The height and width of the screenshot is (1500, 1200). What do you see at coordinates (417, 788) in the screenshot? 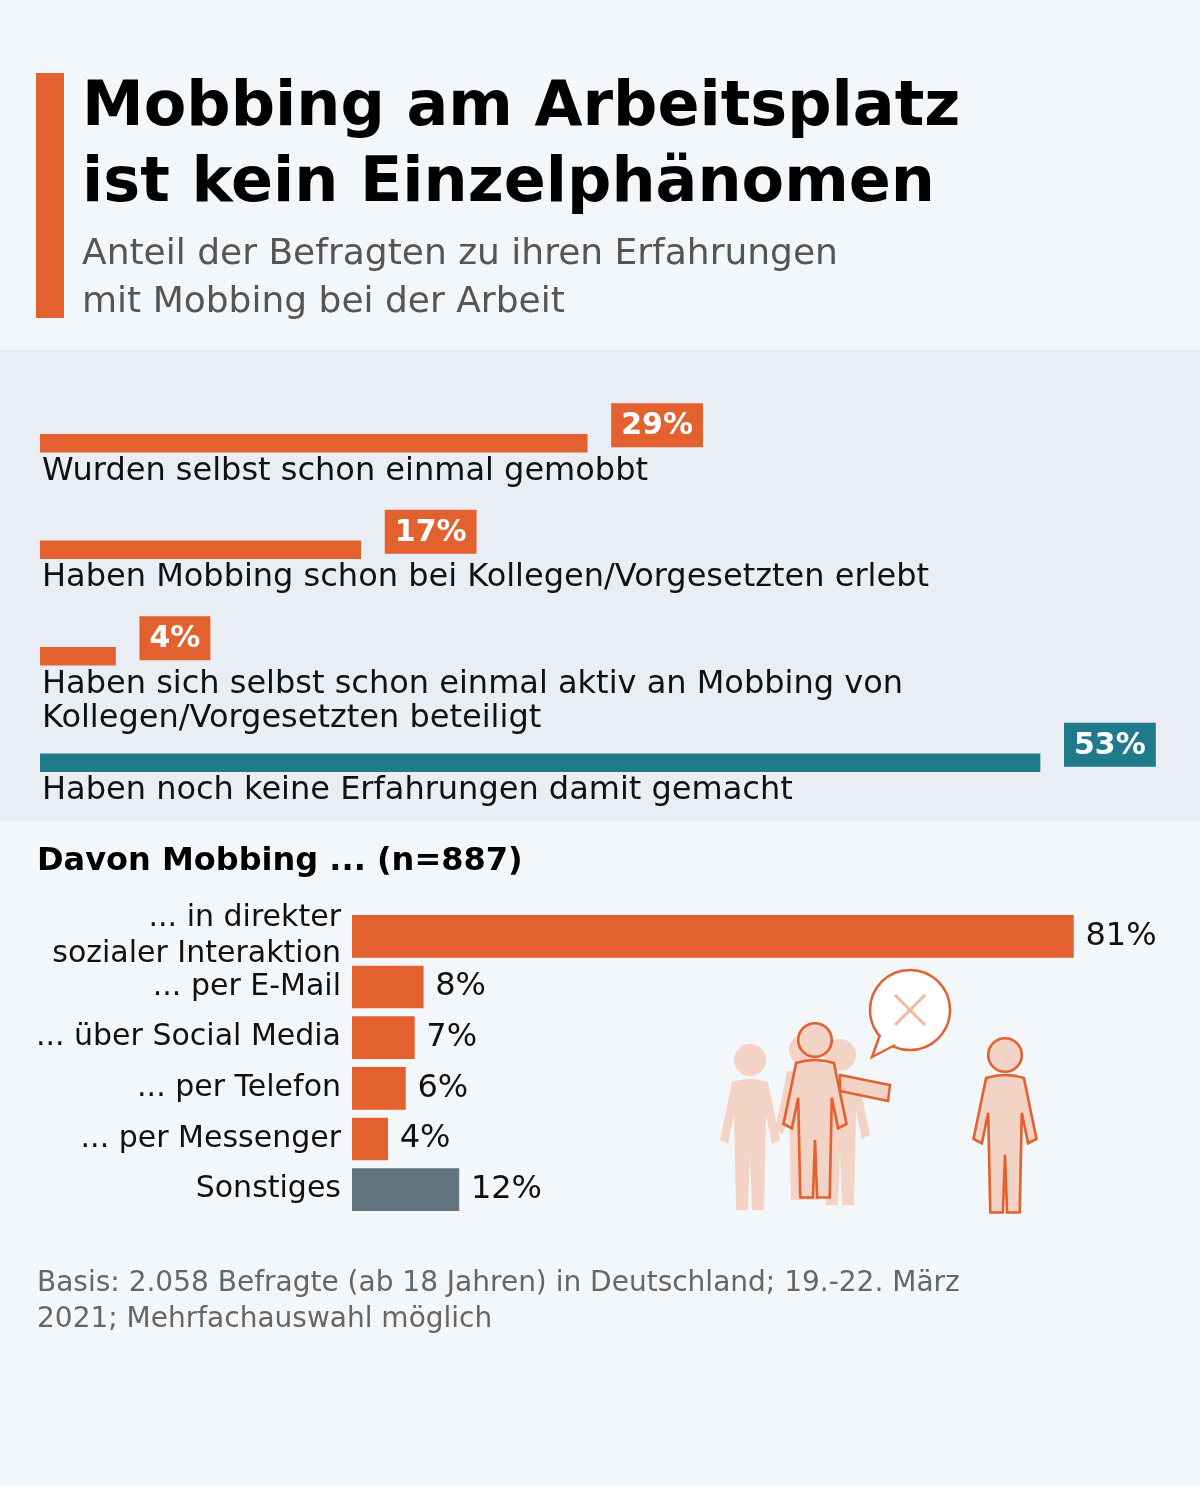
I see `y-tick-label: Haben noch keine Erfahrungen damit gemacht` at bounding box center [417, 788].